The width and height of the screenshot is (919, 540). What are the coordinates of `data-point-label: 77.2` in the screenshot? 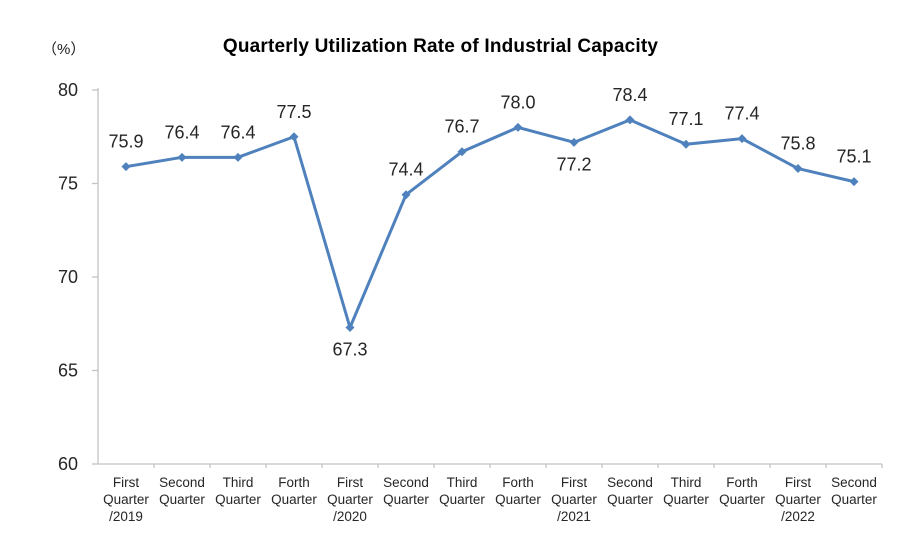 It's located at (573, 164).